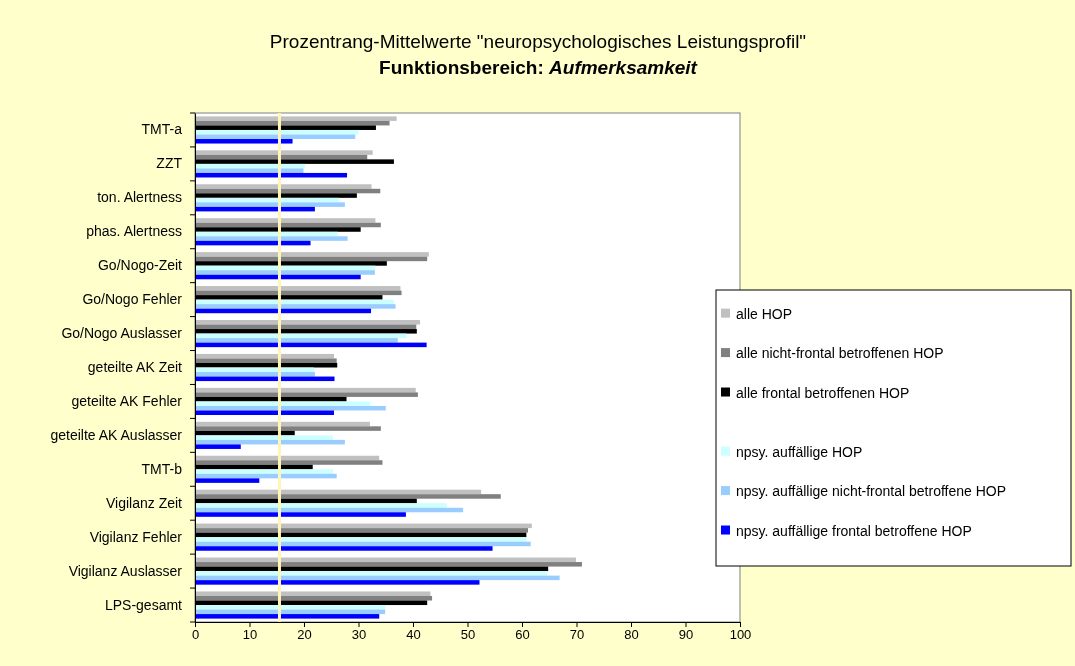 The image size is (1075, 666). Describe the element at coordinates (162, 468) in the screenshot. I see `y-tick-label: TMT-b` at that location.